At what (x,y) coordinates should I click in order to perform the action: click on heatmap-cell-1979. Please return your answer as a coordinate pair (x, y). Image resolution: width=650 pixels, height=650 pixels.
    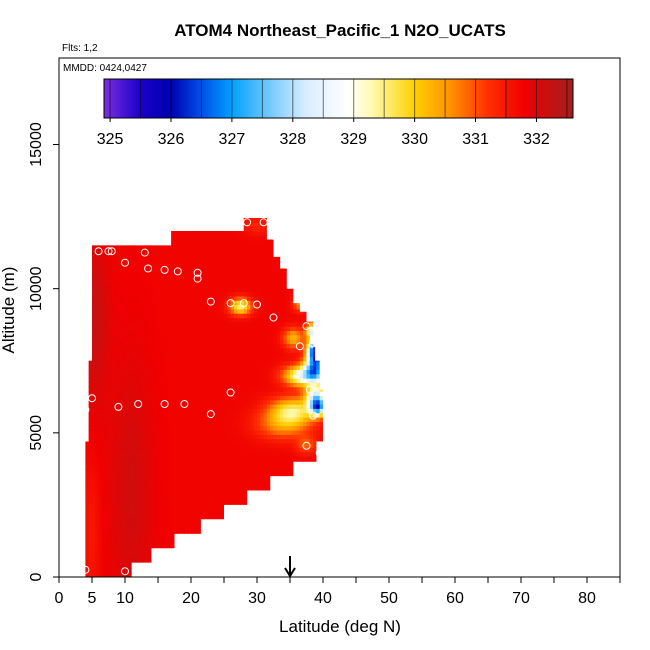
    Looking at the image, I should click on (160, 372).